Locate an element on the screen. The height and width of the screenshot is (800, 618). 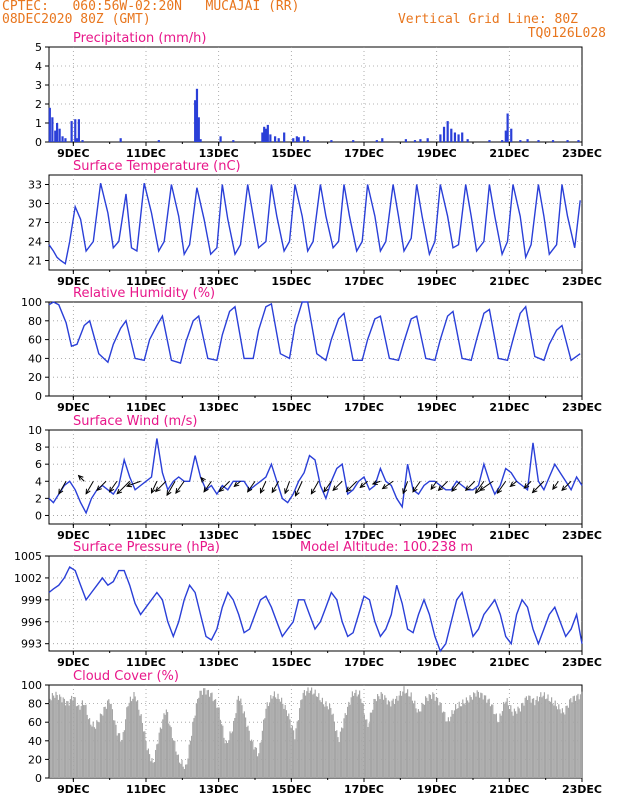
cloud-ytick-label: 80 is located at coordinates (35, 704).